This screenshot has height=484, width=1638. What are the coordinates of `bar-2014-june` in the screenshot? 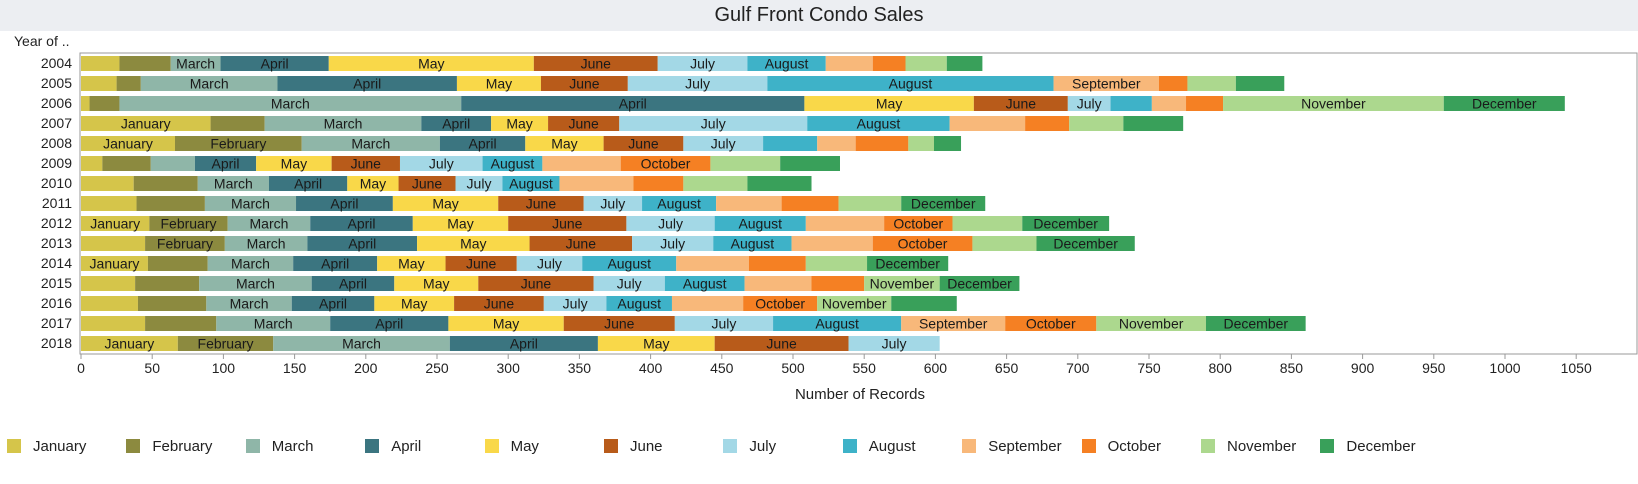 It's located at (481, 263).